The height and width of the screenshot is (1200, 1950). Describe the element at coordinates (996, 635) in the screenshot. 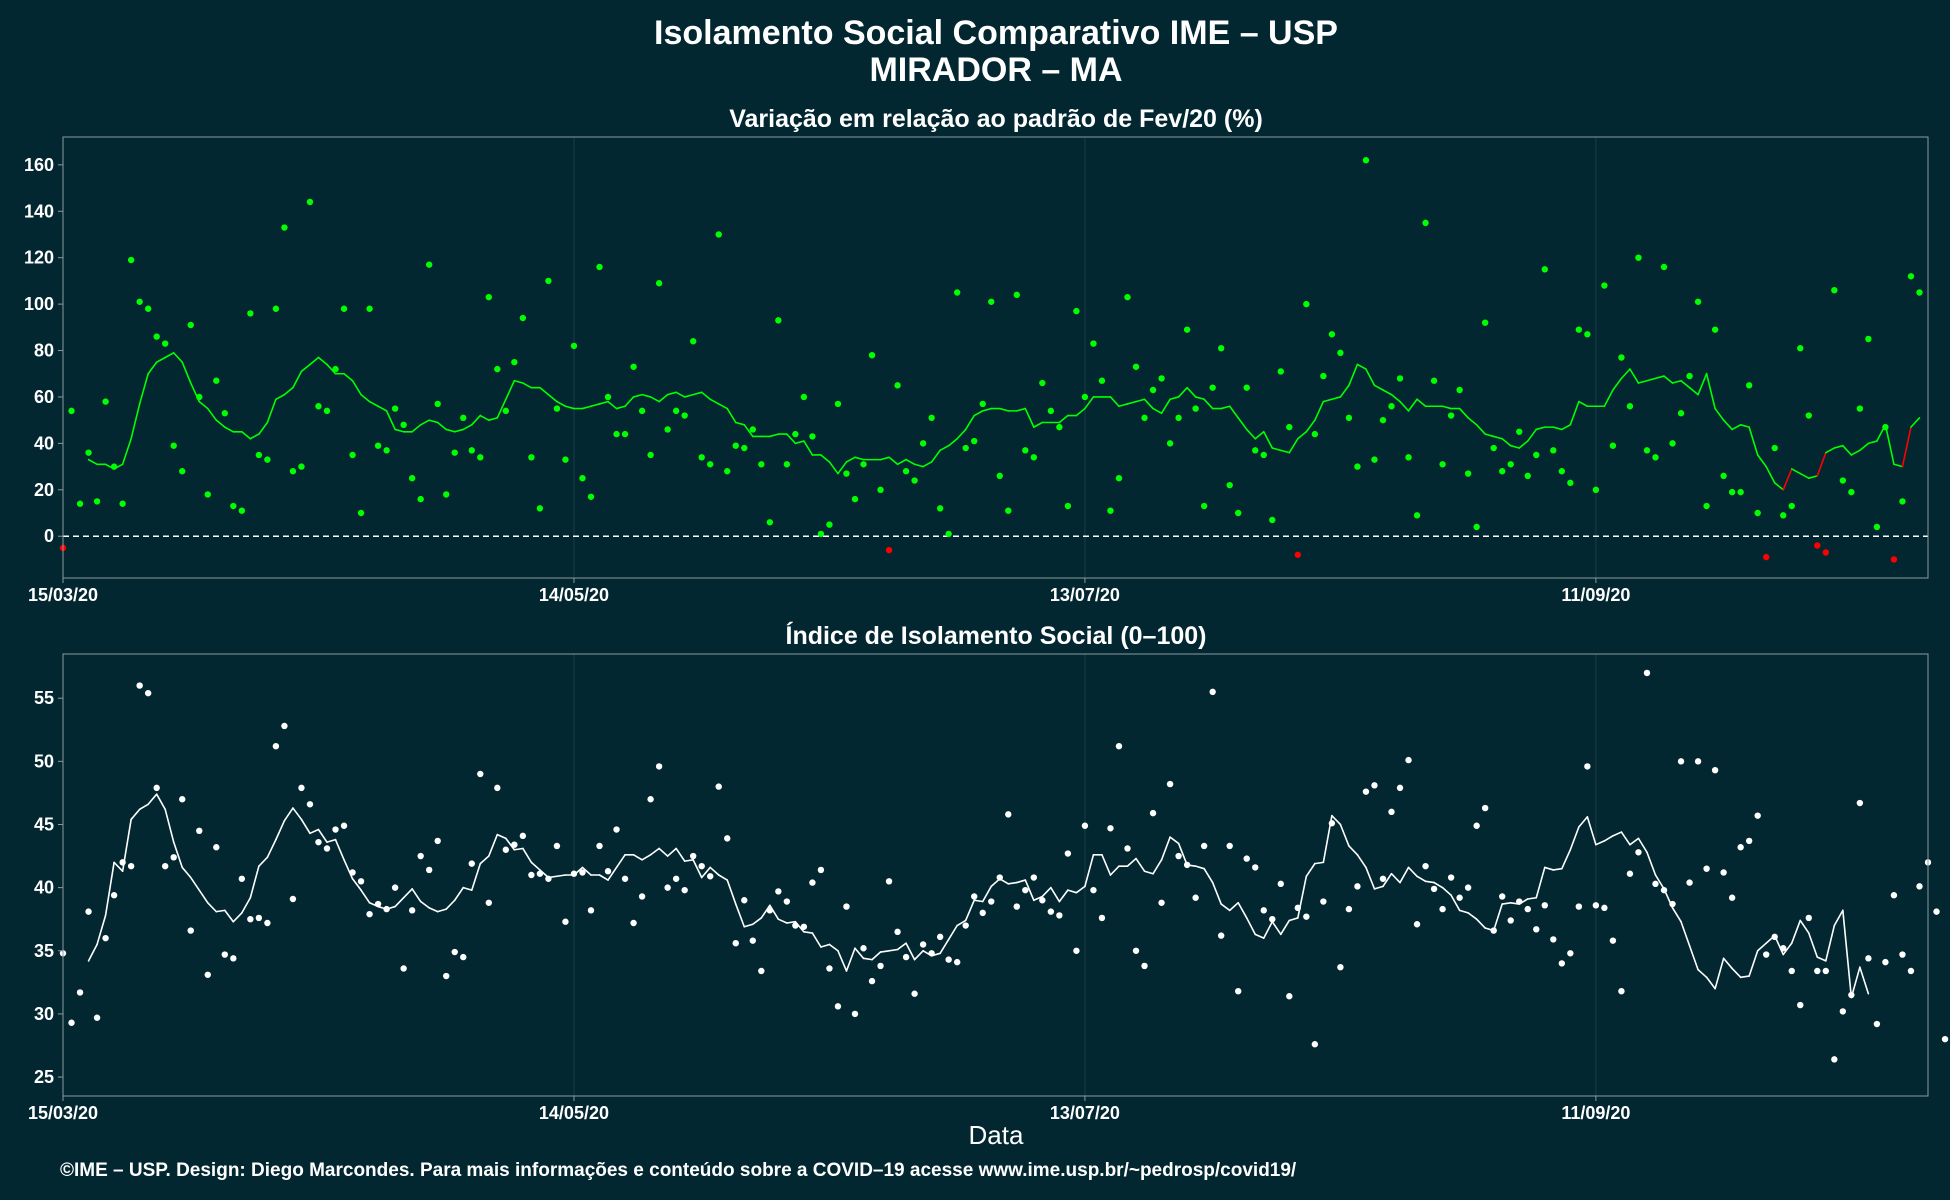

I see `panel-index-title: Índice de Isolamento Social (0–100)` at that location.